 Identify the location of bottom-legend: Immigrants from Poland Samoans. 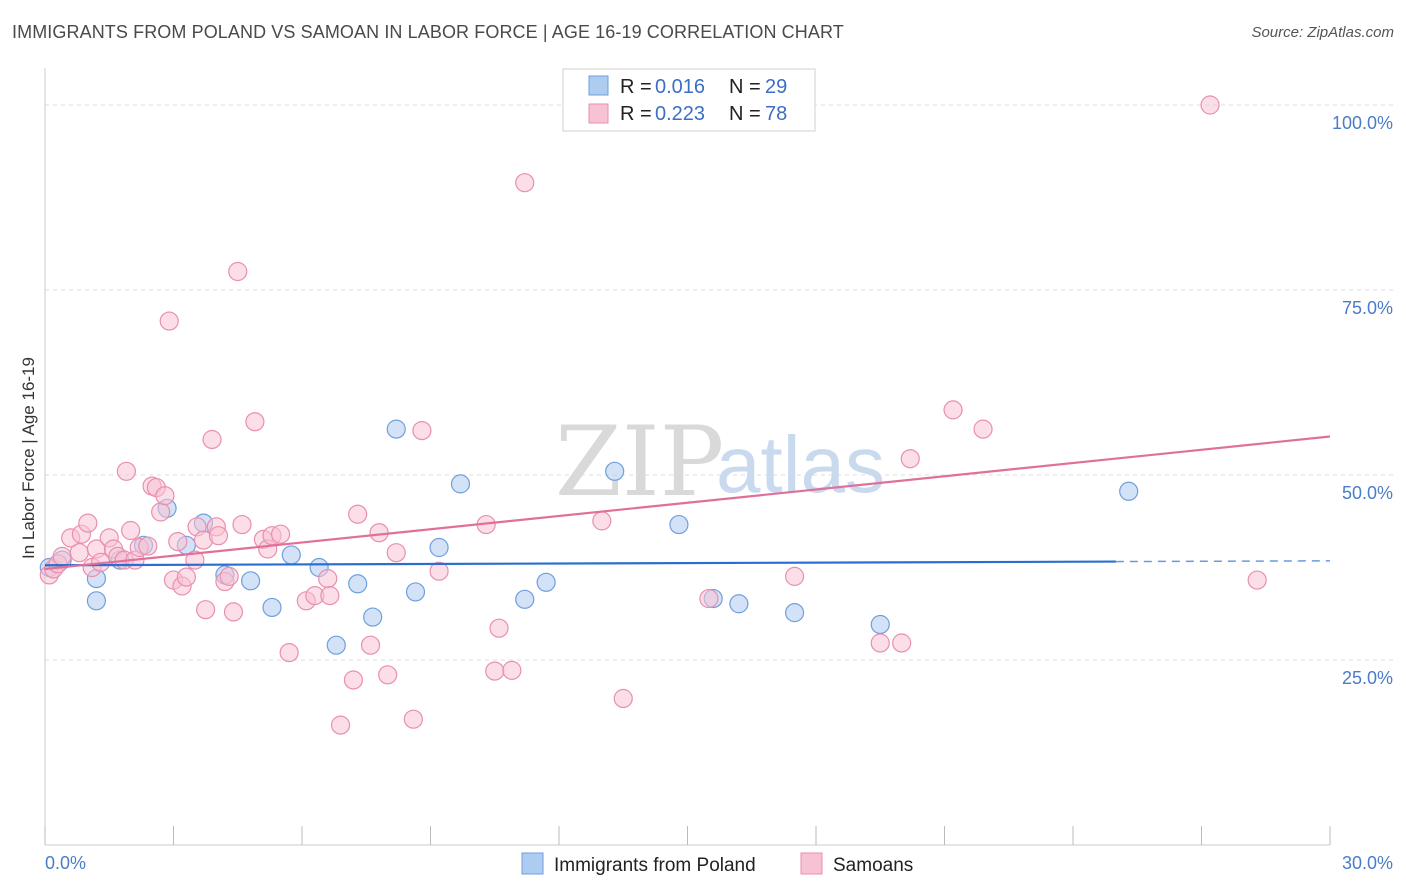
(717, 864).